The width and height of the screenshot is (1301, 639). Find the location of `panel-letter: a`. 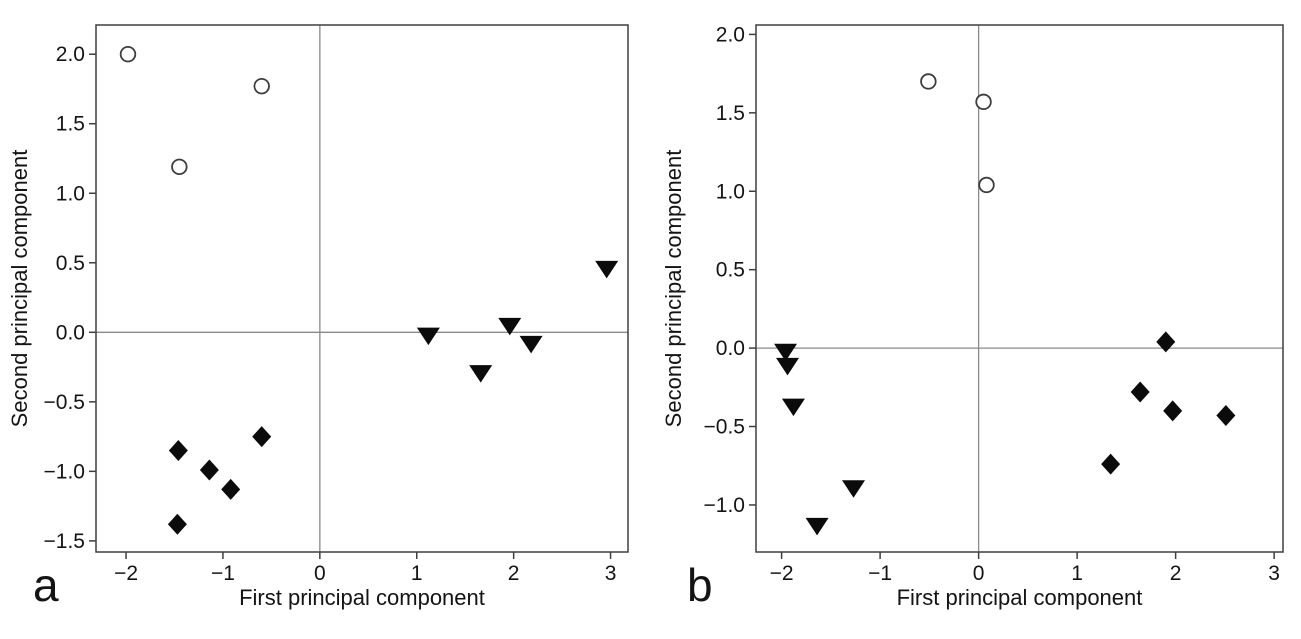

panel-letter: a is located at coordinates (46, 585).